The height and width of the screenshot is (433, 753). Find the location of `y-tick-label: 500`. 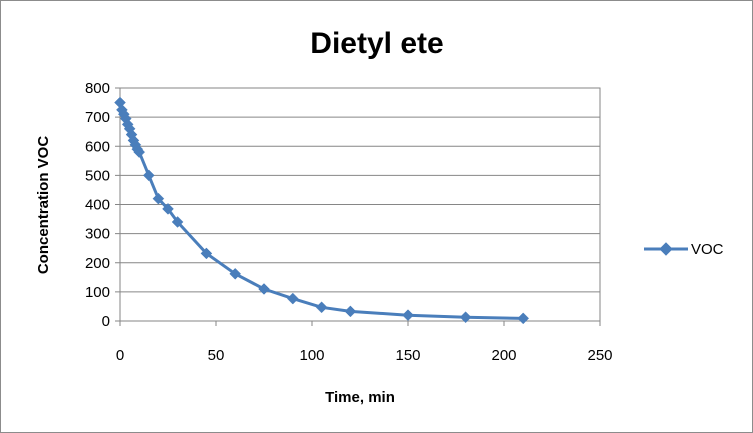

y-tick-label: 500 is located at coordinates (97, 175).